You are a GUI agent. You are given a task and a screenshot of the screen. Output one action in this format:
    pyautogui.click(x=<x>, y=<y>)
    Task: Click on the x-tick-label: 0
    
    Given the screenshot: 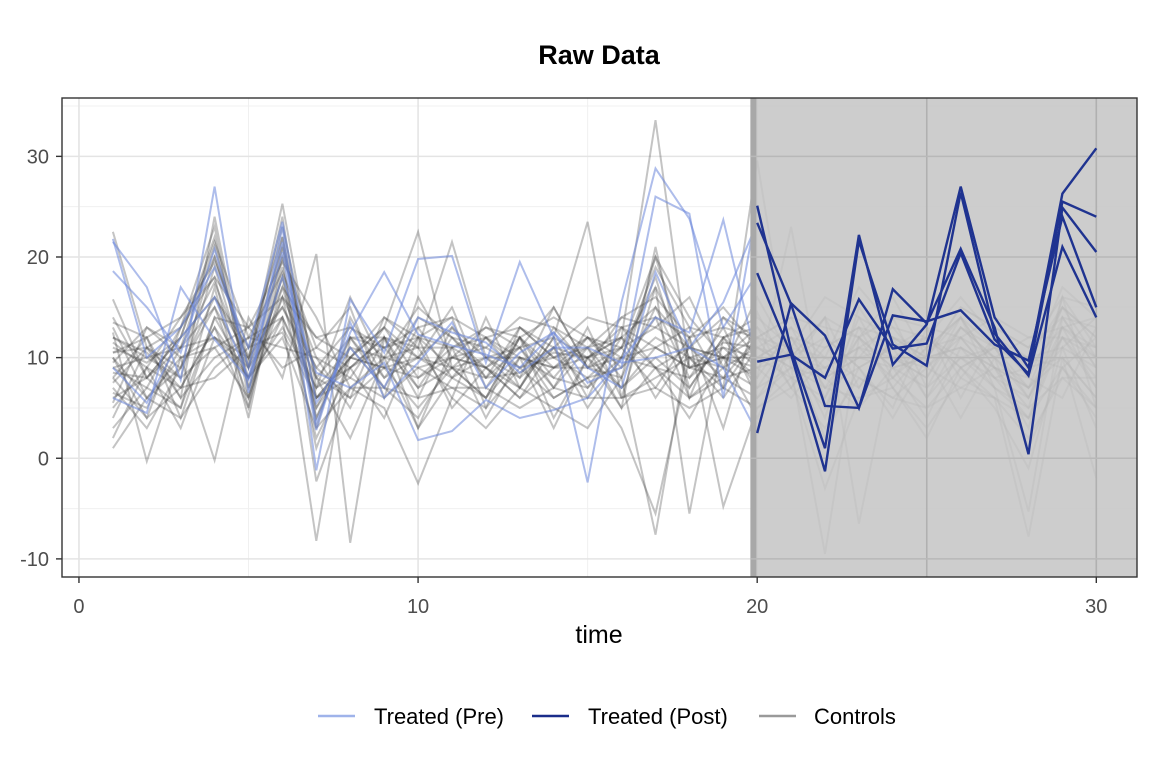 What is the action you would take?
    pyautogui.click(x=78, y=607)
    